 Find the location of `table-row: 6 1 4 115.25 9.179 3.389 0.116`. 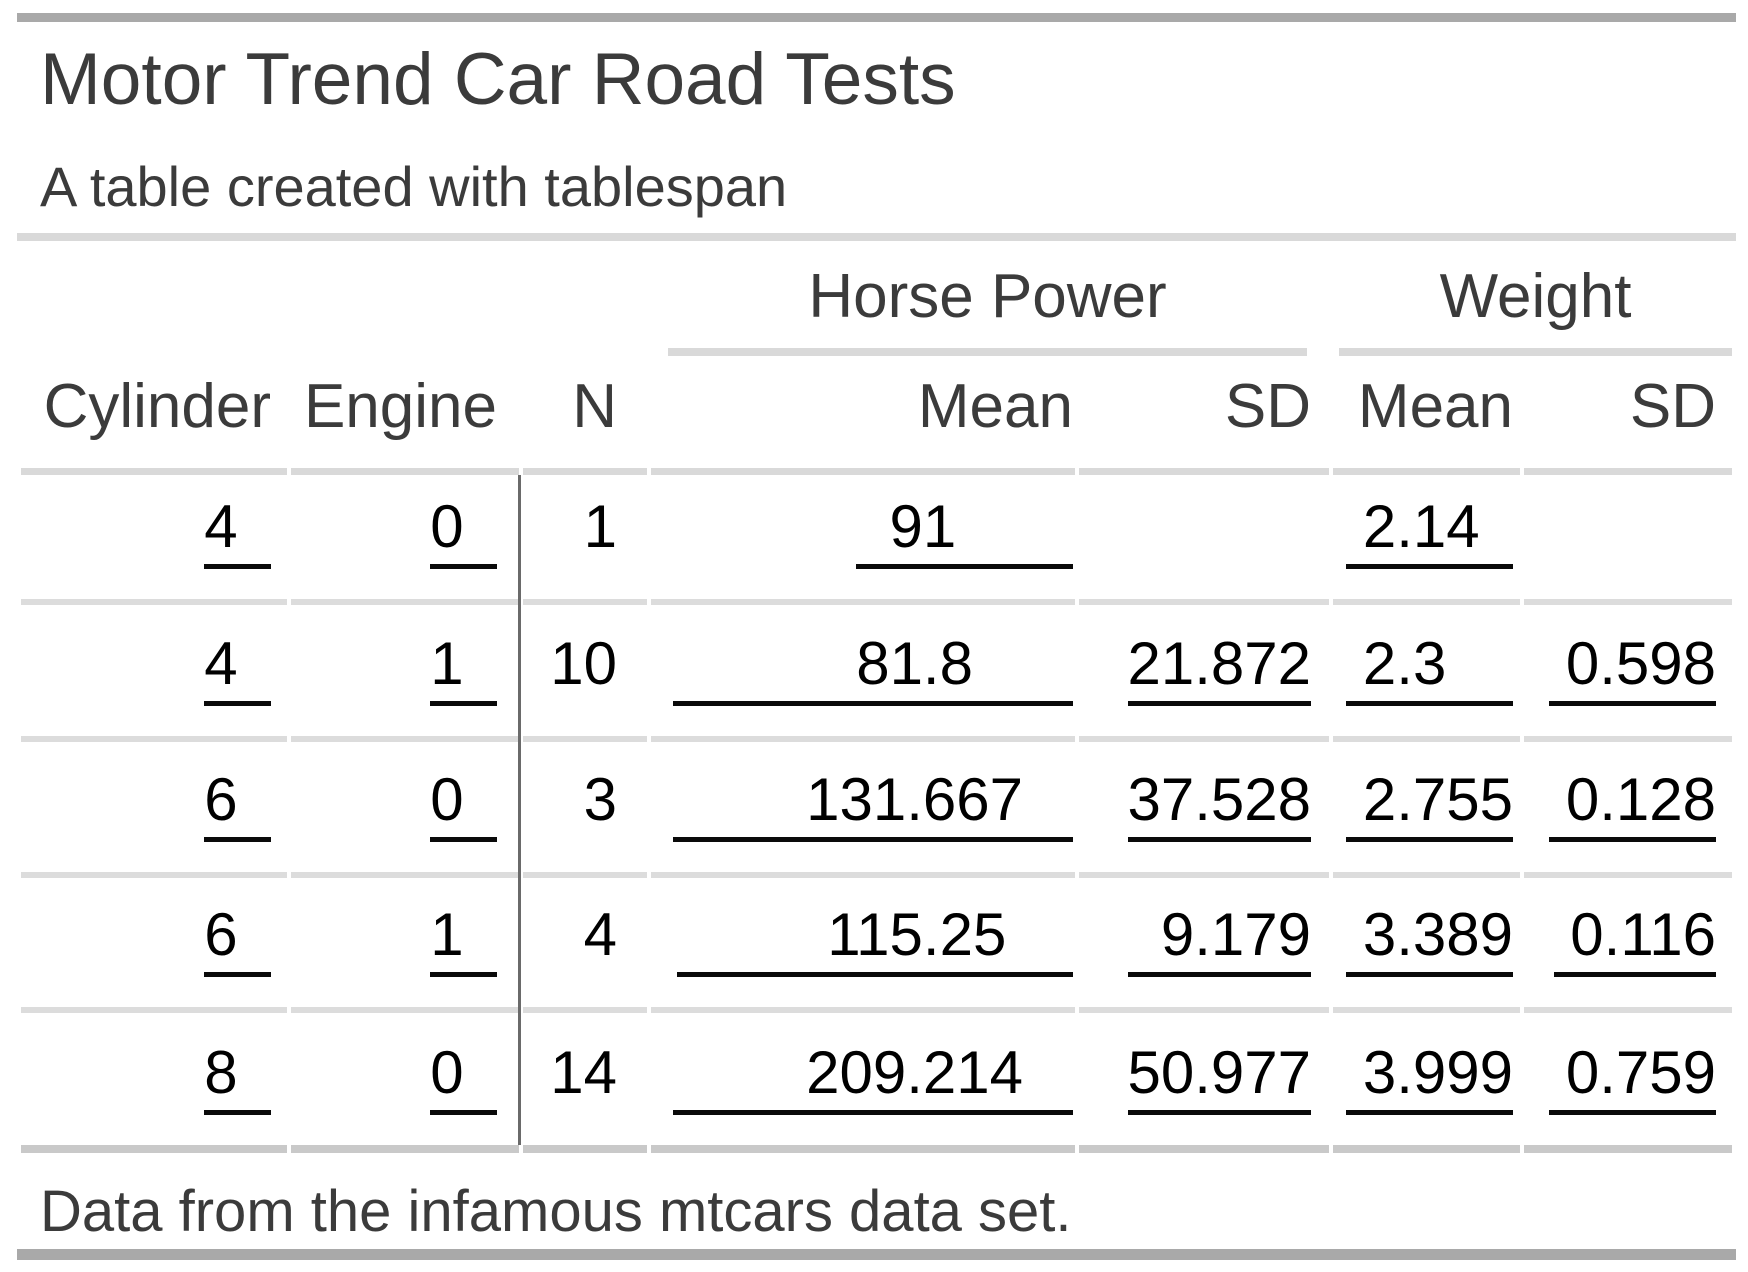

table-row: 6 1 4 115.25 9.179 3.389 0.116 is located at coordinates (877, 945).